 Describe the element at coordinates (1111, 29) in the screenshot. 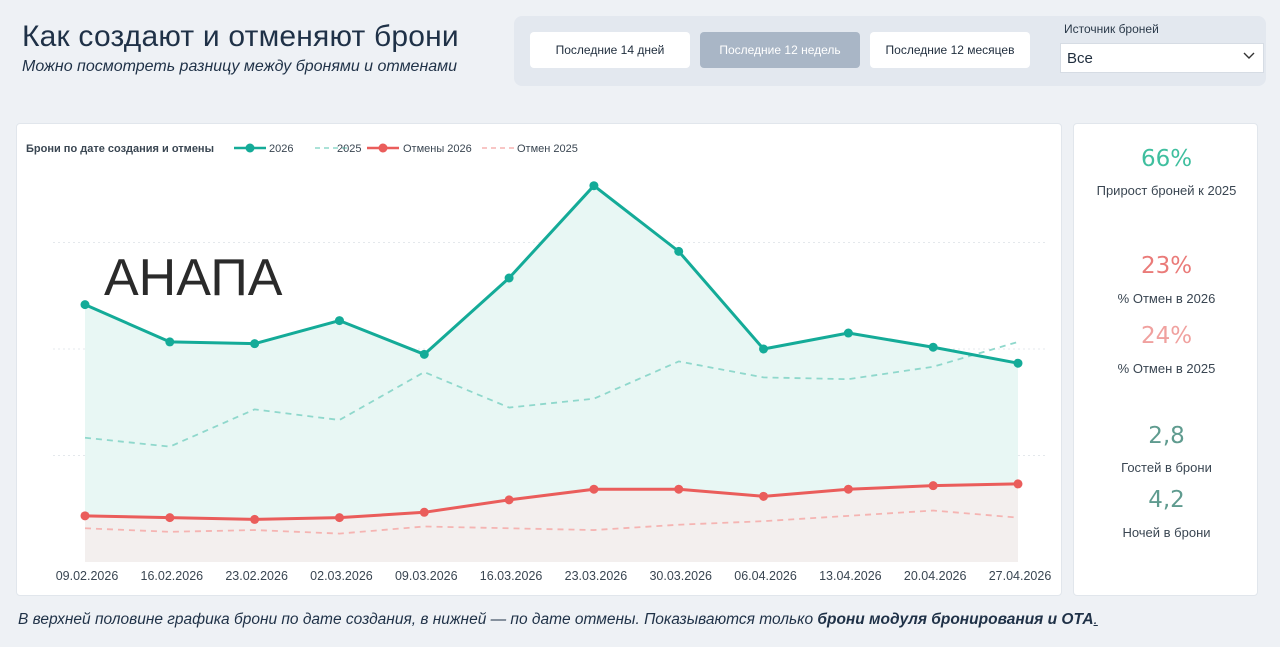

I see `source-label: Источник броней` at that location.